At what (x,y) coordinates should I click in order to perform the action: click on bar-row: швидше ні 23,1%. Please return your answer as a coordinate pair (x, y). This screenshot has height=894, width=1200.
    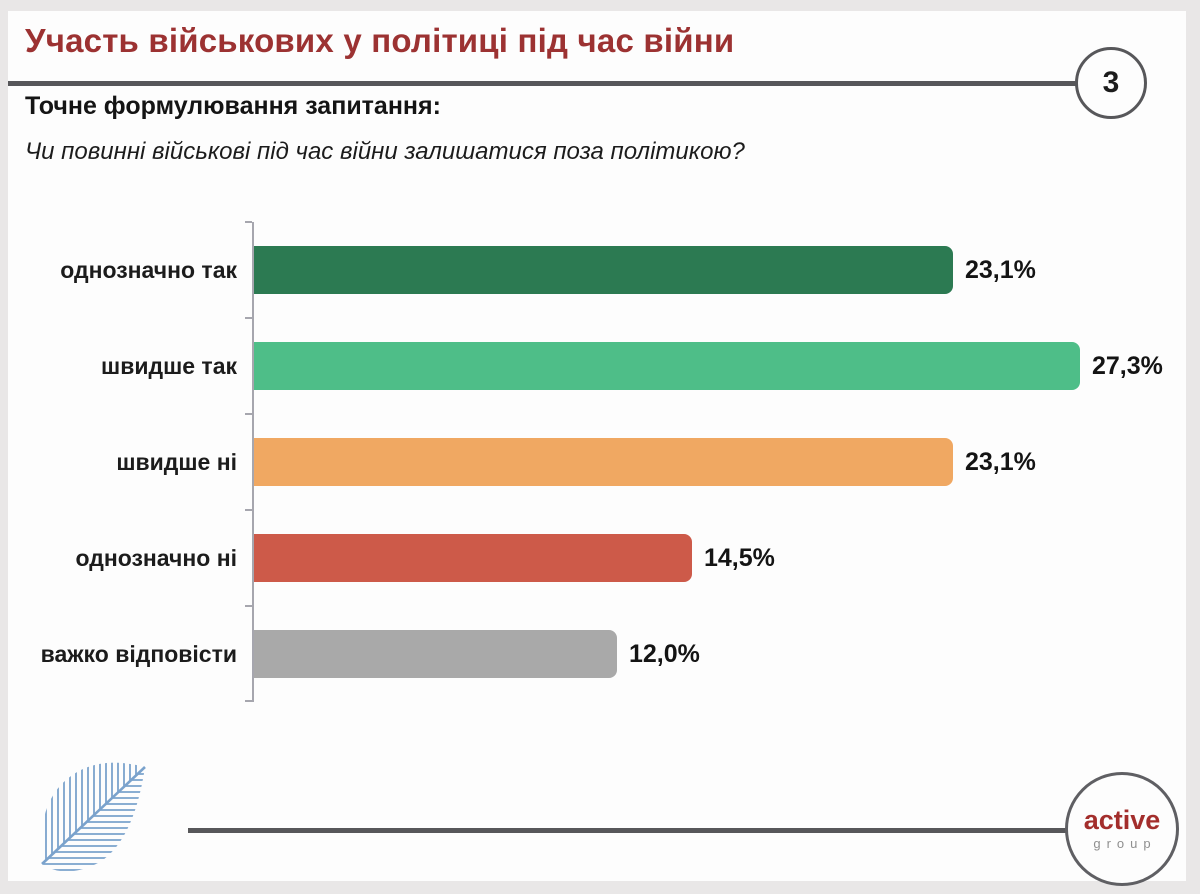
    Looking at the image, I should click on (600, 462).